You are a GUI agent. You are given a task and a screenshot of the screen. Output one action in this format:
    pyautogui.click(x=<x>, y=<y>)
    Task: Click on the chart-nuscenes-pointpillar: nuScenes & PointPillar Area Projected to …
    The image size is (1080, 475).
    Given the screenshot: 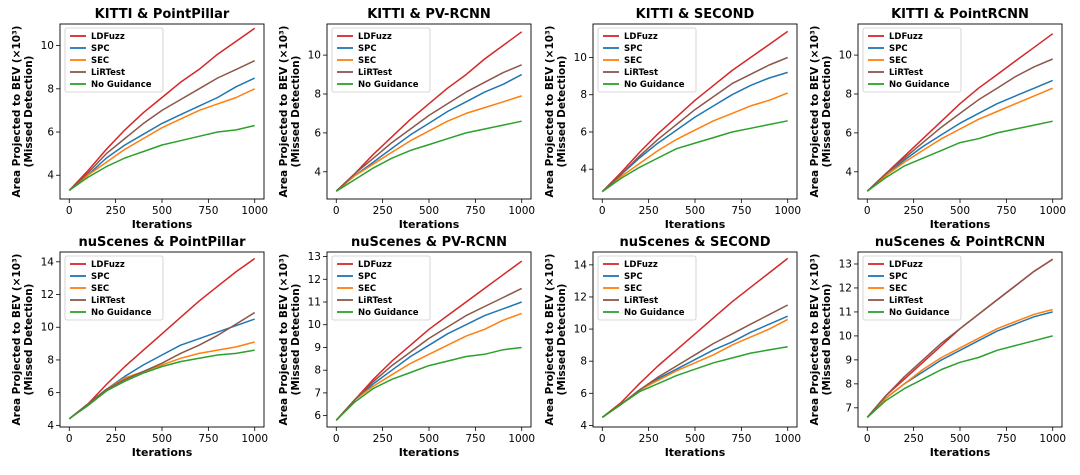 What is the action you would take?
    pyautogui.click(x=139, y=347)
    